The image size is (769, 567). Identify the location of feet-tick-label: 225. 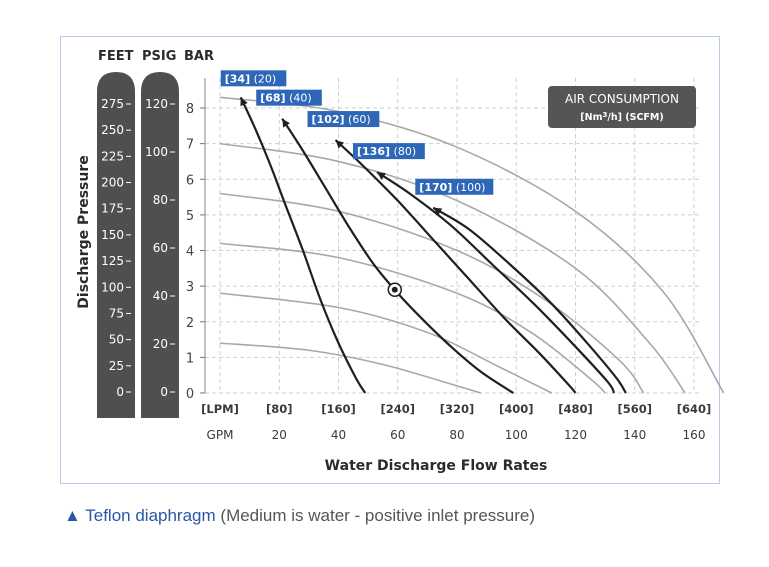
(112, 156).